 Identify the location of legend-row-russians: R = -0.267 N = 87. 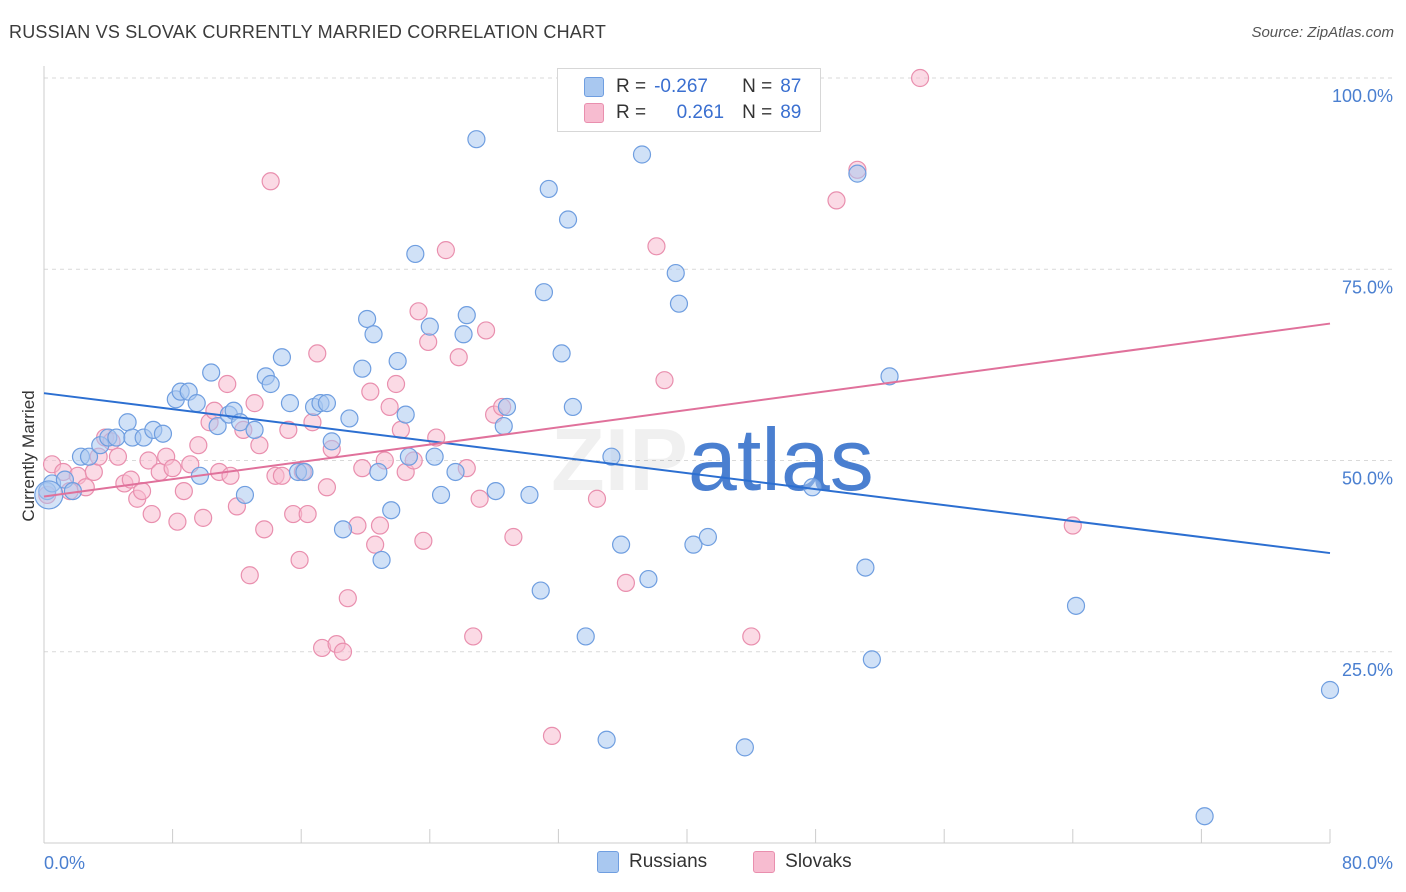
(692, 87).